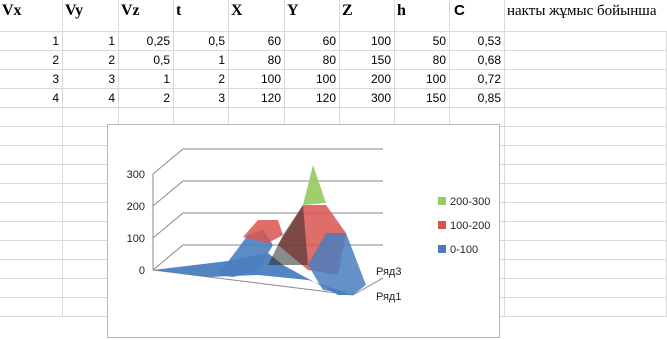 The image size is (667, 340). What do you see at coordinates (201, 16) in the screenshot?
I see `header-cell-t: t` at bounding box center [201, 16].